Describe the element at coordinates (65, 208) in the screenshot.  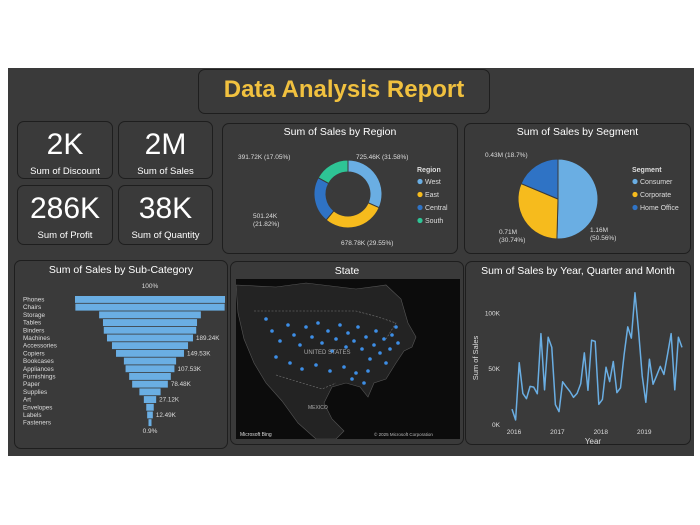
I see `kpi-value: 286K` at that location.